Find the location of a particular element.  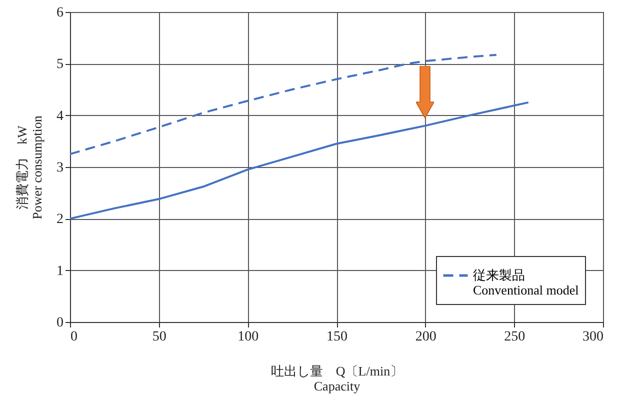

y-tick-label: 6 is located at coordinates (60, 13).